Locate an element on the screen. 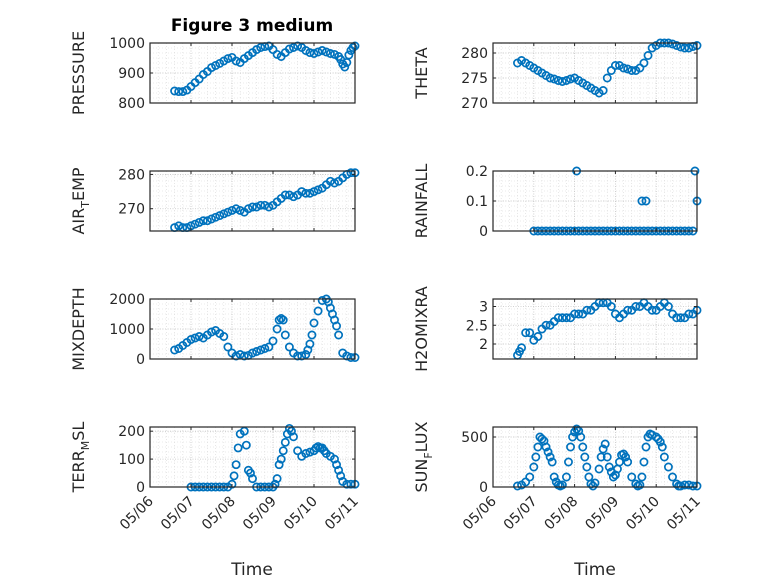  y-axis-label: PRESSURE is located at coordinates (78, 73).